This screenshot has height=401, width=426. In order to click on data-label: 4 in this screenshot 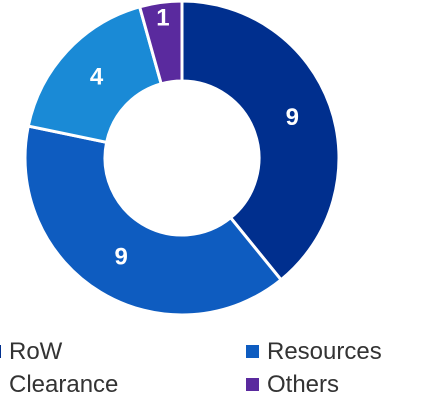, I will do `click(97, 76)`.